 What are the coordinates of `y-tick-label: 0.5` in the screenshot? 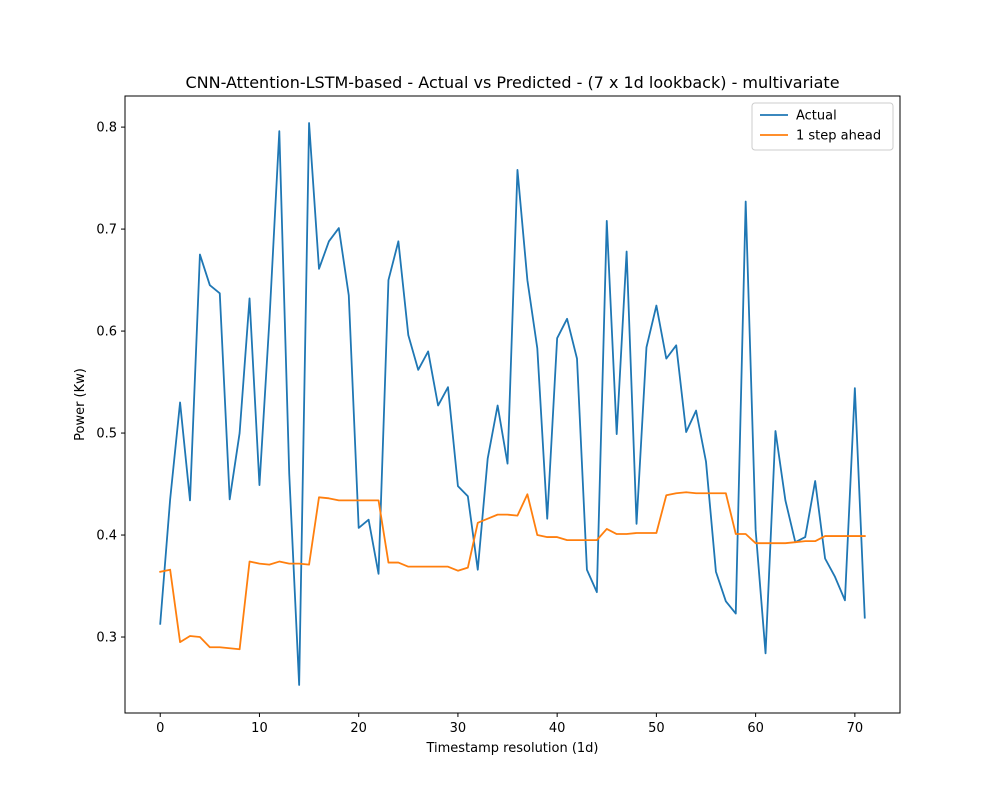 It's located at (106, 434).